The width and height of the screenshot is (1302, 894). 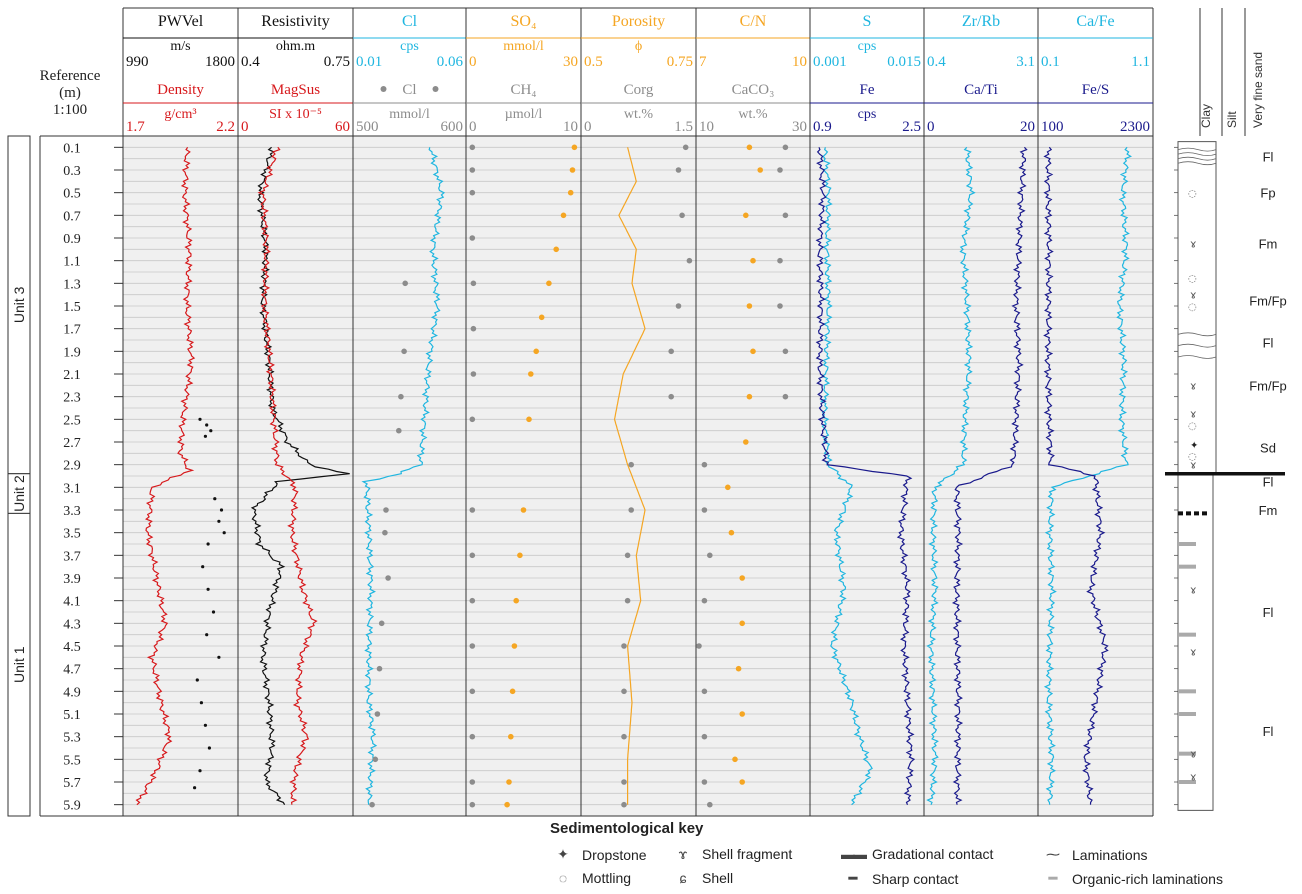 I want to click on series-line-density, so click(x=165, y=476).